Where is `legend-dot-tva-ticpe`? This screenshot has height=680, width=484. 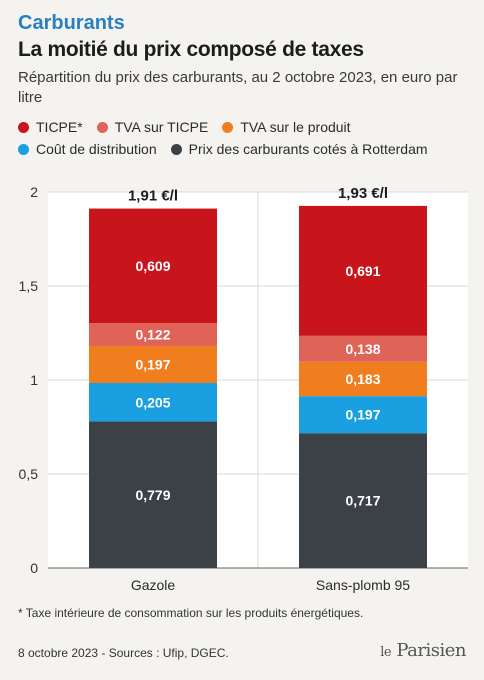
legend-dot-tva-ticpe is located at coordinates (102, 127).